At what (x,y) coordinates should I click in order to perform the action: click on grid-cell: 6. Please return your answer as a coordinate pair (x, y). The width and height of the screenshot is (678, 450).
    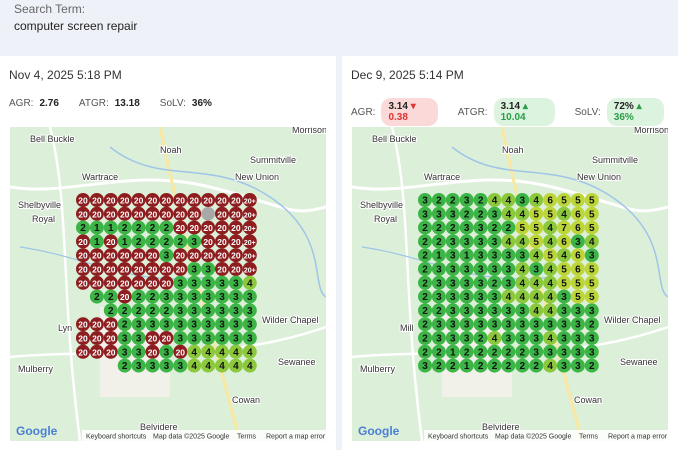
    Looking at the image, I should click on (577, 255).